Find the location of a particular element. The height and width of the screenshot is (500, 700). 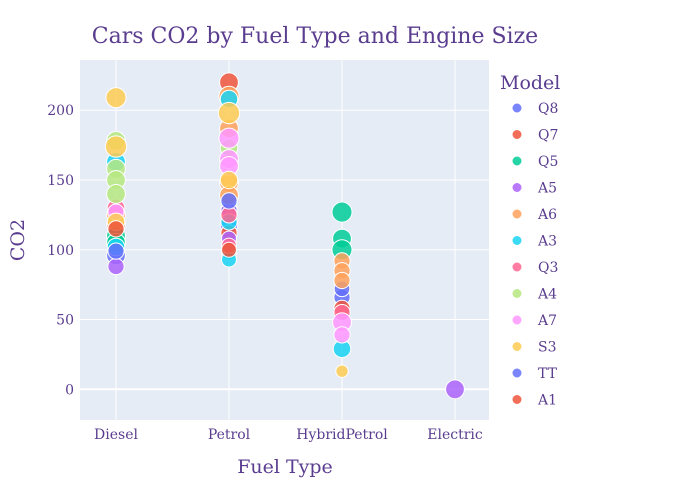

y-tick-label: 100 is located at coordinates (60, 251).